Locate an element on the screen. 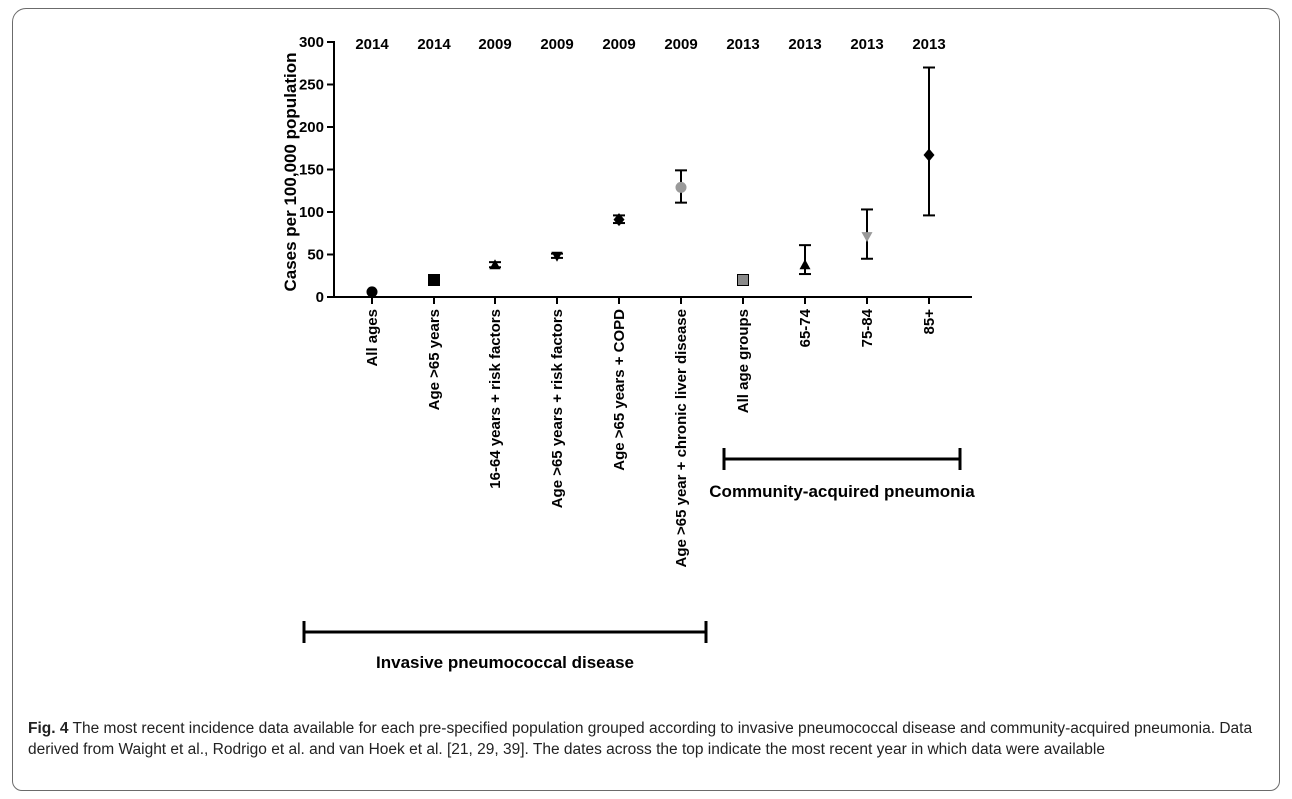 This screenshot has height=799, width=1292. category-label: Age >65 years + risk factors is located at coordinates (557, 408).